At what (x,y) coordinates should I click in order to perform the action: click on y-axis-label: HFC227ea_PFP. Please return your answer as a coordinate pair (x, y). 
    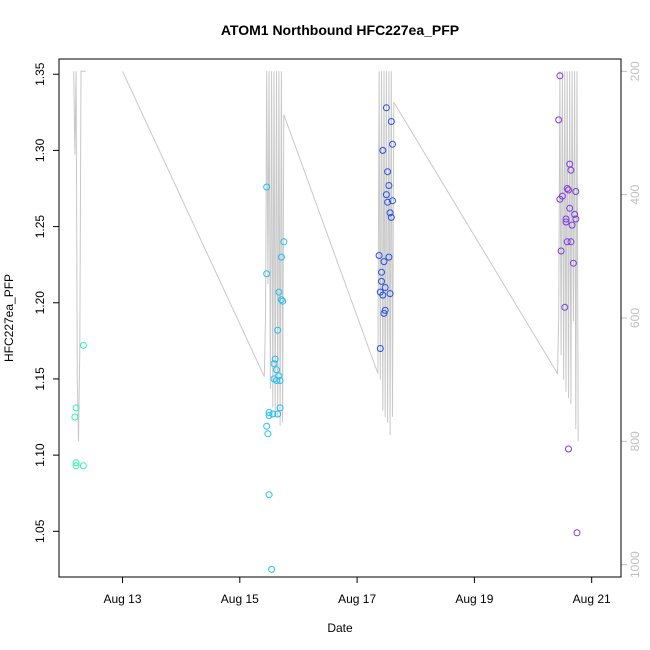
    Looking at the image, I should click on (9, 318).